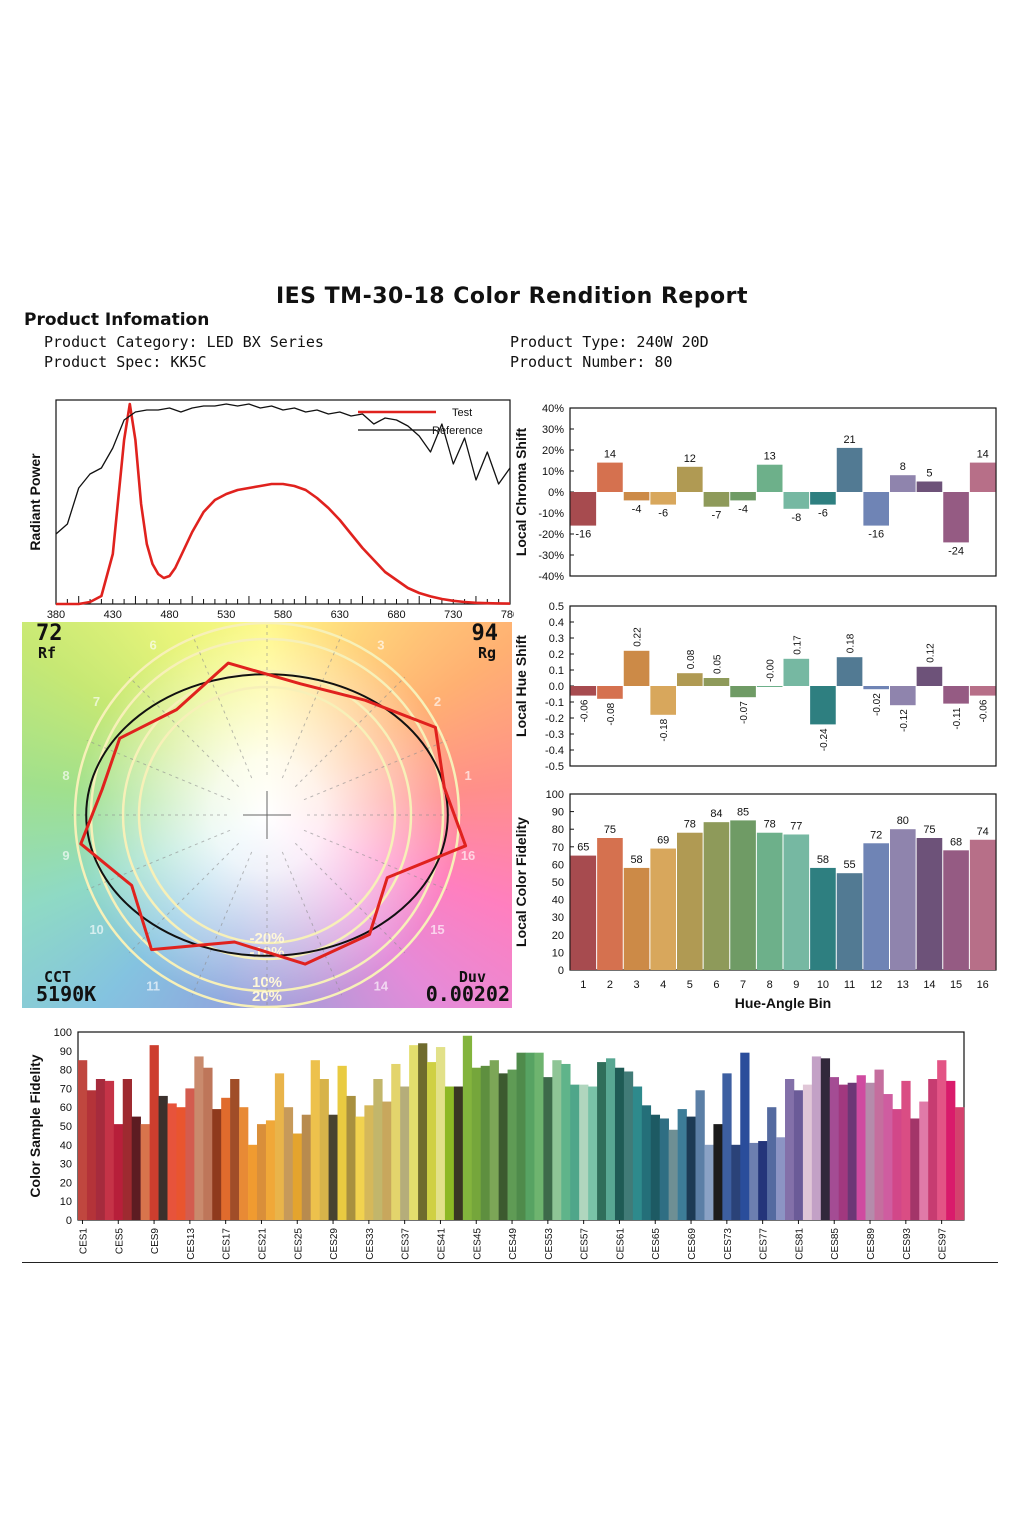 The image size is (1024, 1536). What do you see at coordinates (957, 718) in the screenshot?
I see `data-label: -0.11` at bounding box center [957, 718].